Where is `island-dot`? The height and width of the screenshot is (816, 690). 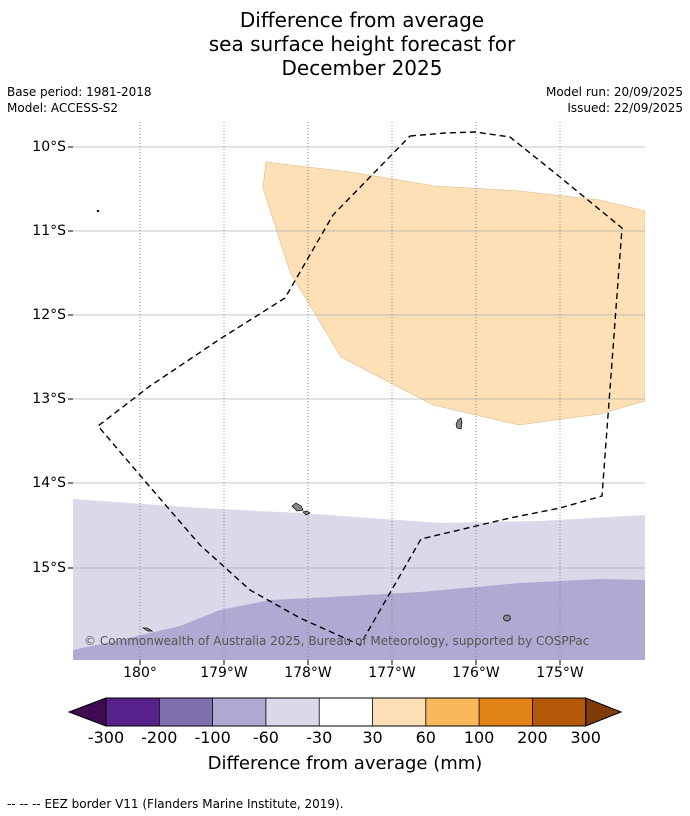
island-dot is located at coordinates (98, 211).